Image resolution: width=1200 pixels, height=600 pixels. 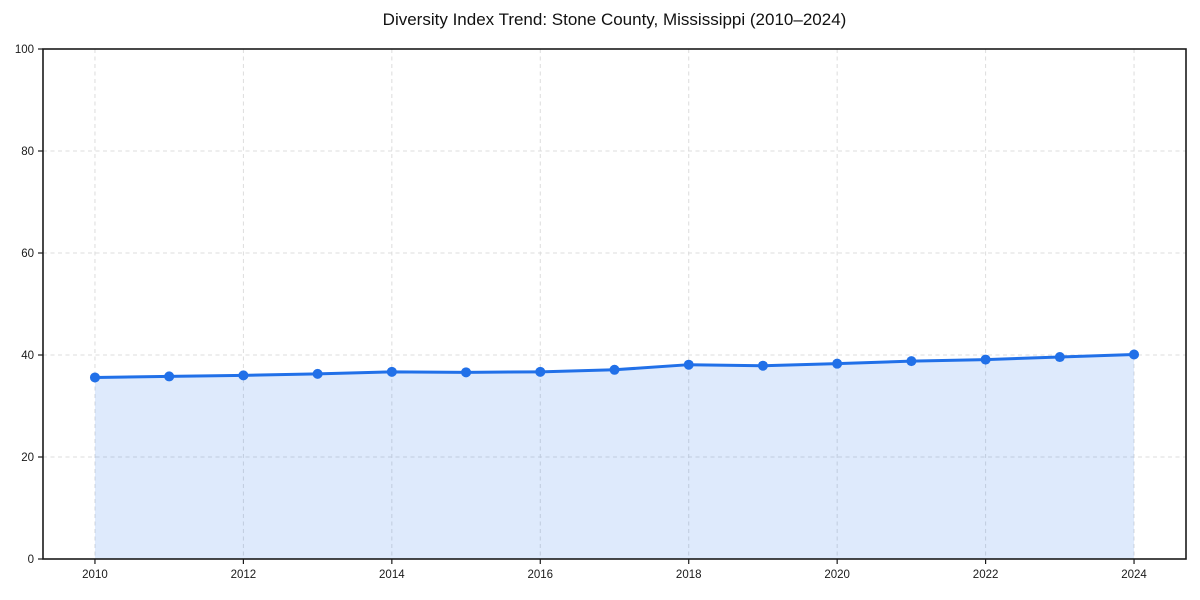 What do you see at coordinates (95, 575) in the screenshot?
I see `x-tick-label: 2010` at bounding box center [95, 575].